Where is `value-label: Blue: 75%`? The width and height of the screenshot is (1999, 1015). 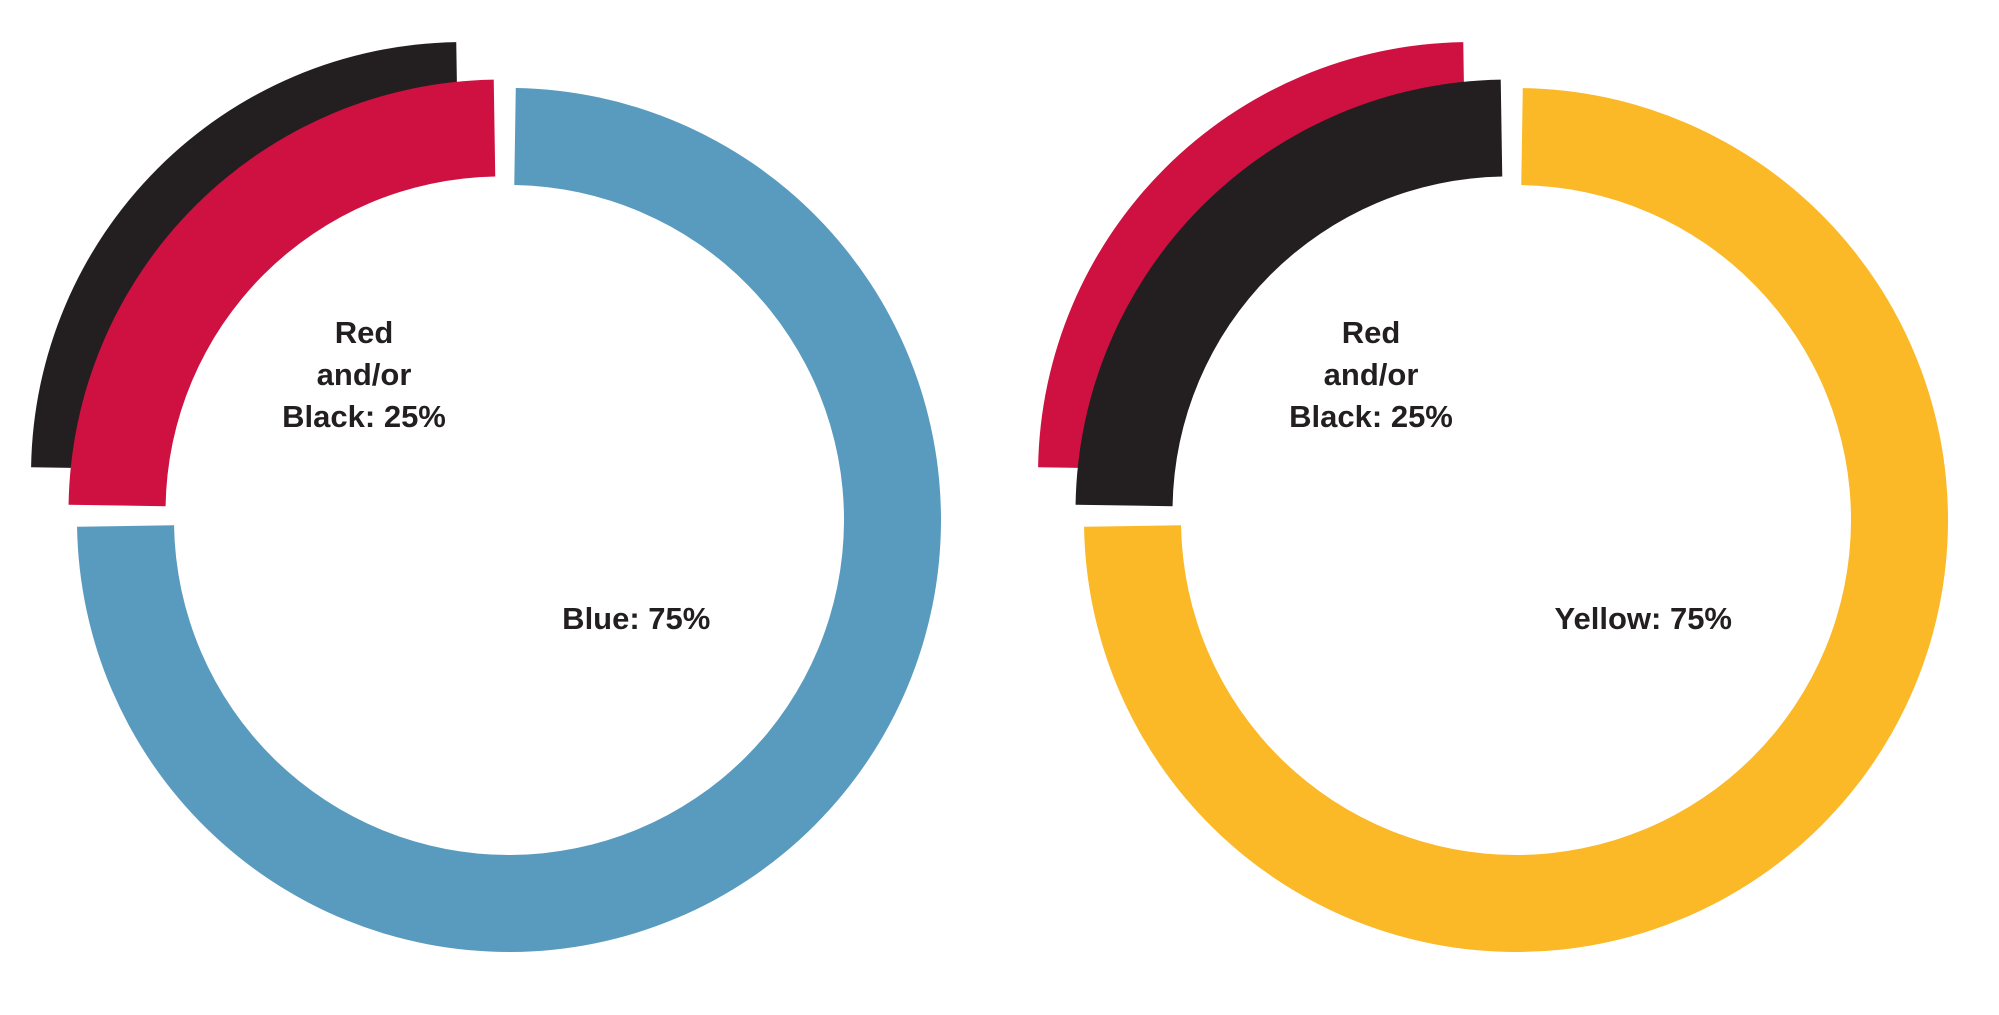 value-label: Blue: 75% is located at coordinates (636, 619).